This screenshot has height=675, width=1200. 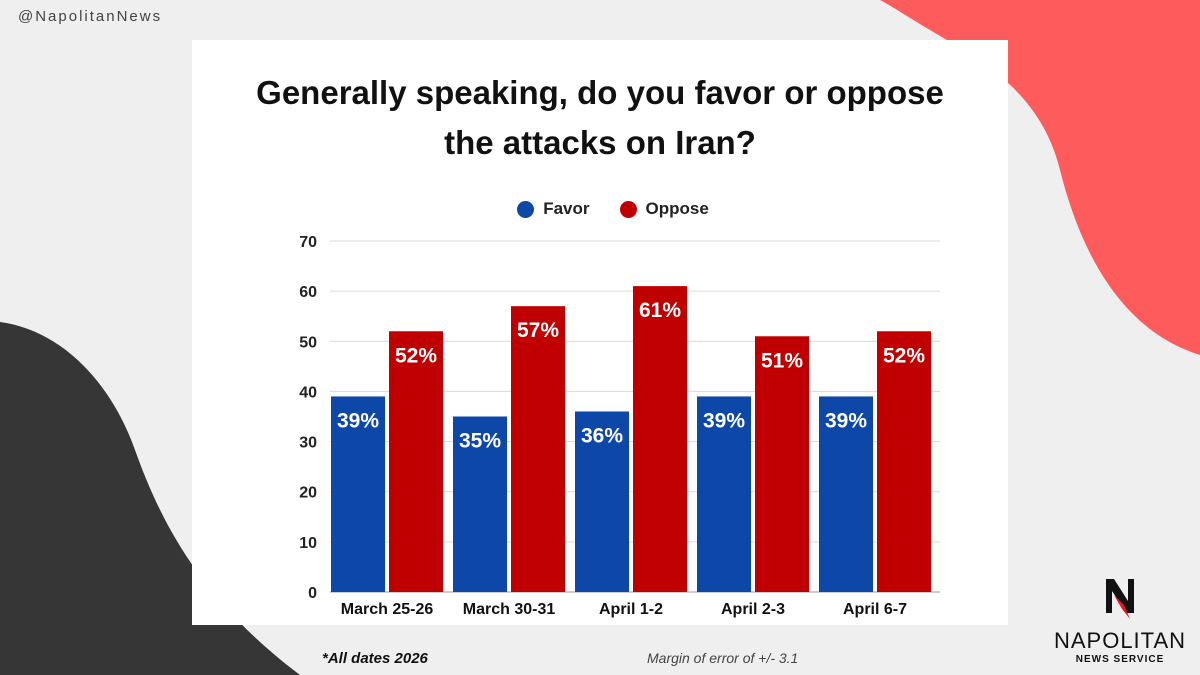 What do you see at coordinates (1120, 599) in the screenshot?
I see `logo-n-icon` at bounding box center [1120, 599].